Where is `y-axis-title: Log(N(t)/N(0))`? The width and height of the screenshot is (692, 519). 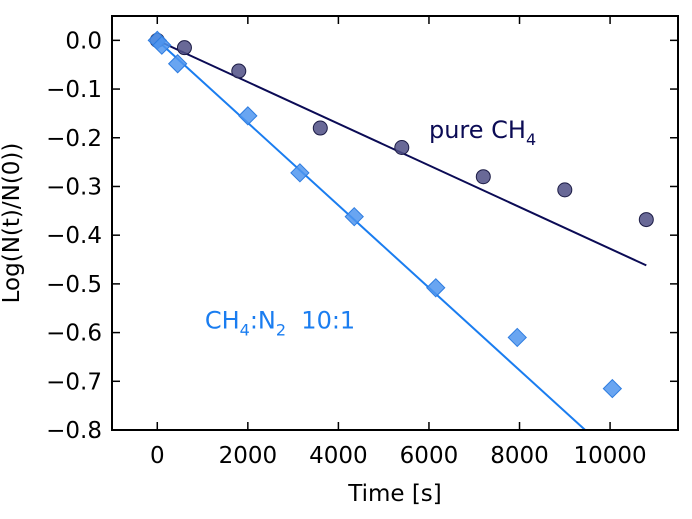
y-axis-title: Log(N(t)/N(0)) is located at coordinates (12, 223).